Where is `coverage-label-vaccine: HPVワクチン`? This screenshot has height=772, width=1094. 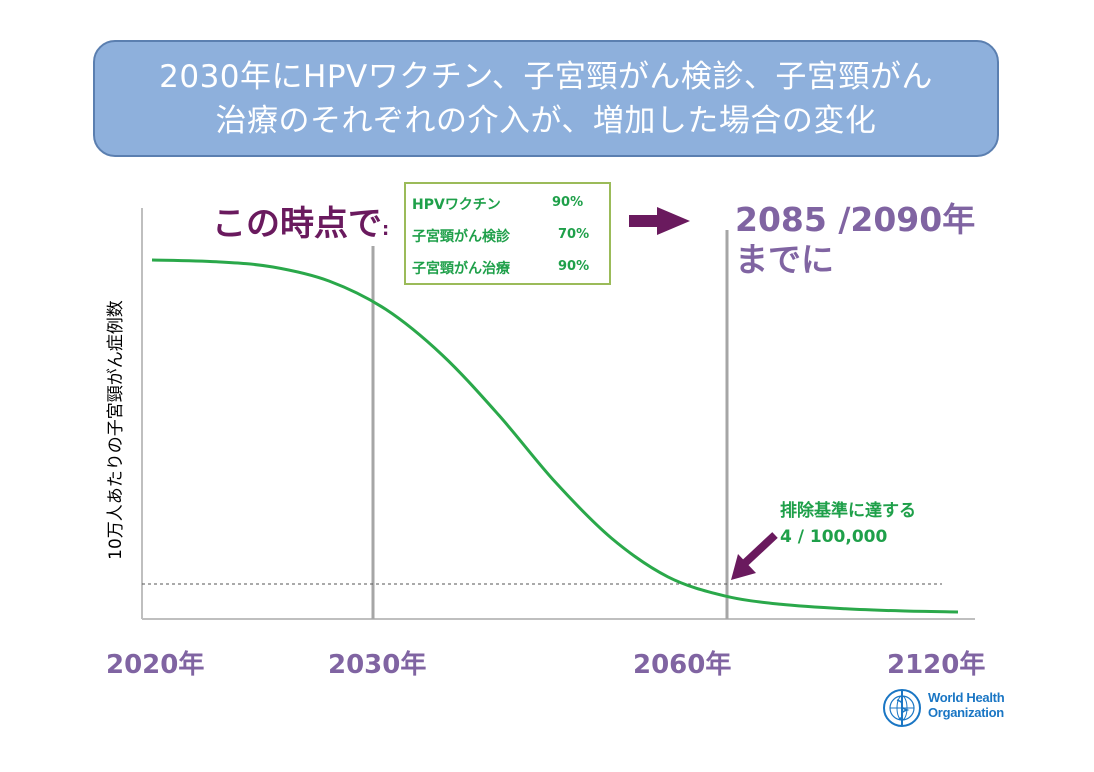 coverage-label-vaccine: HPVワクチン is located at coordinates (456, 205).